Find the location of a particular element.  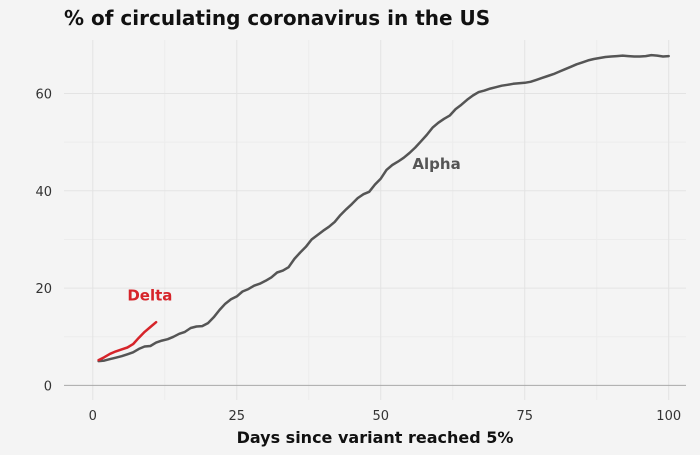

x-axis-title: Days since variant reached 5% is located at coordinates (375, 437).